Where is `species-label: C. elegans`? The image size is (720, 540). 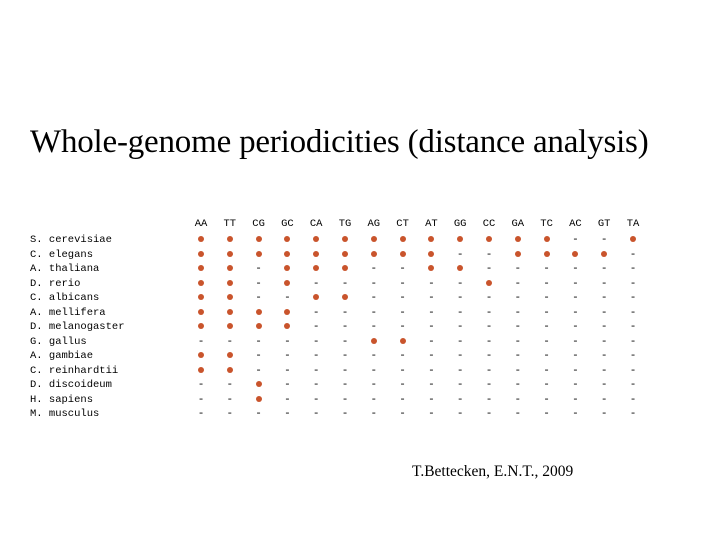
species-label: C. elegans is located at coordinates (62, 254).